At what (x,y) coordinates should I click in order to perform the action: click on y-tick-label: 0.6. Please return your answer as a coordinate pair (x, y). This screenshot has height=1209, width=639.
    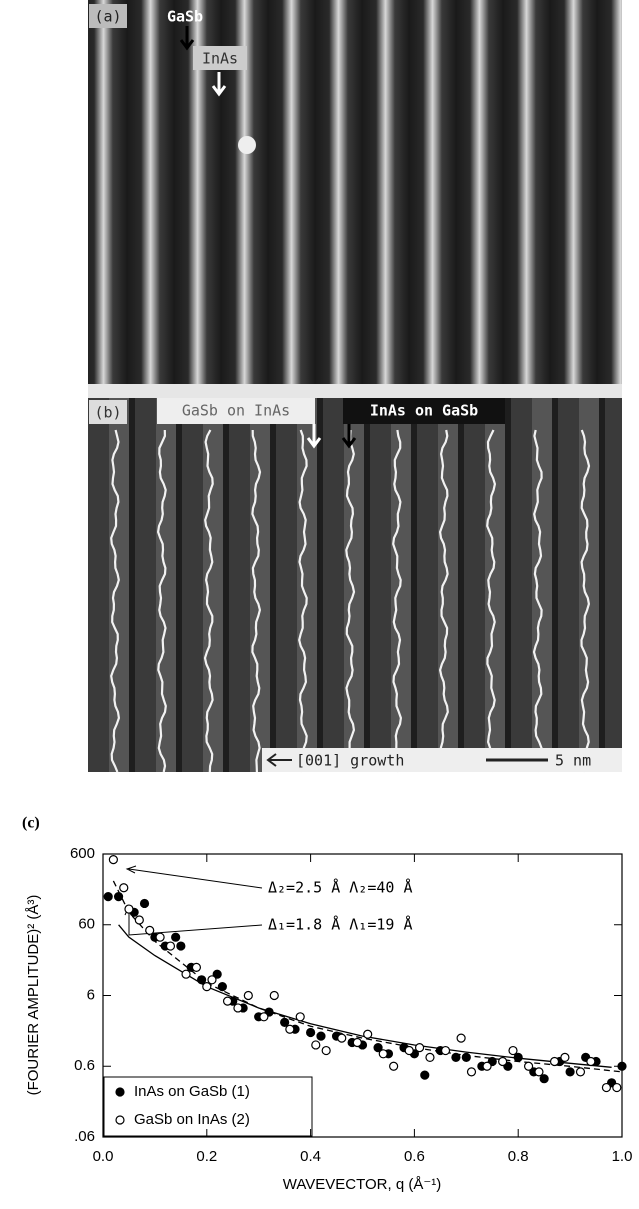
    Looking at the image, I should click on (84, 1065).